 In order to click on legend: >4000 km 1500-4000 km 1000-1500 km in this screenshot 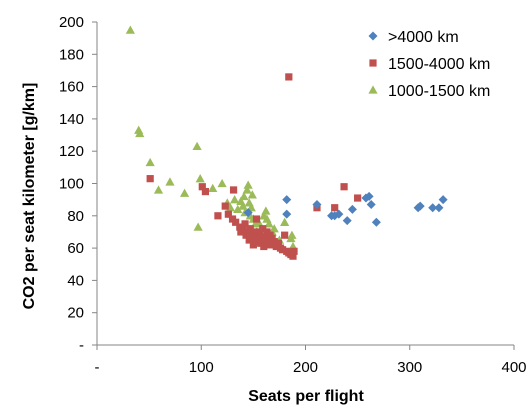, I will do `click(429, 64)`.